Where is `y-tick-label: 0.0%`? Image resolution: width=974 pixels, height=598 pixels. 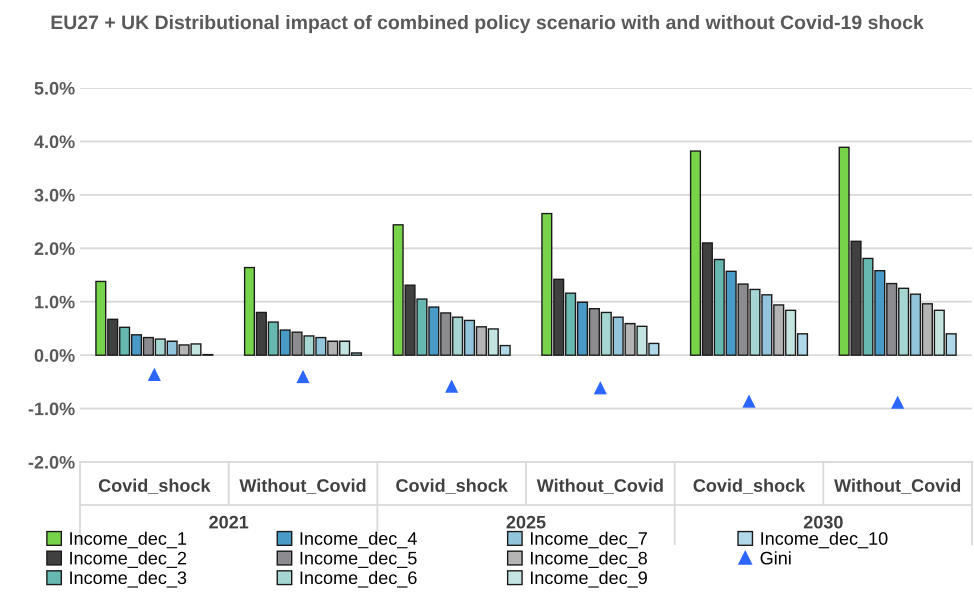 y-tick-label: 0.0% is located at coordinates (54, 355).